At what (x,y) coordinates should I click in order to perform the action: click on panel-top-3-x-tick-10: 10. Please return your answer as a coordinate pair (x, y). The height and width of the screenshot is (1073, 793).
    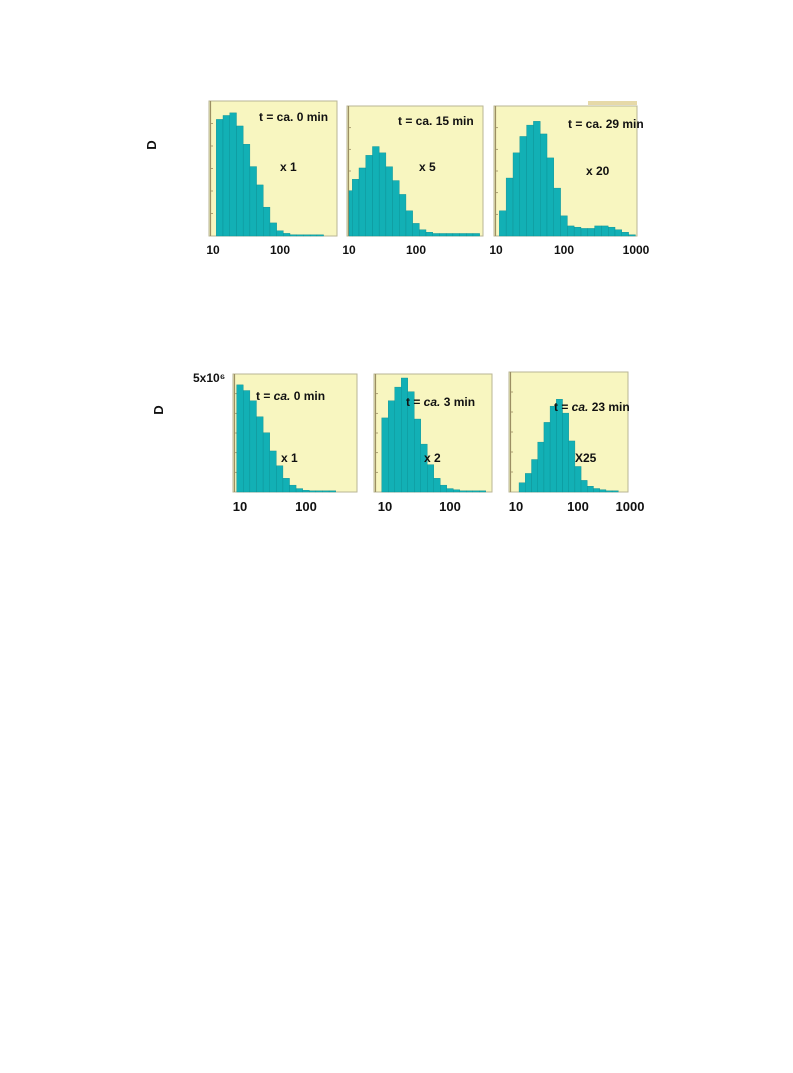
    Looking at the image, I should click on (496, 250).